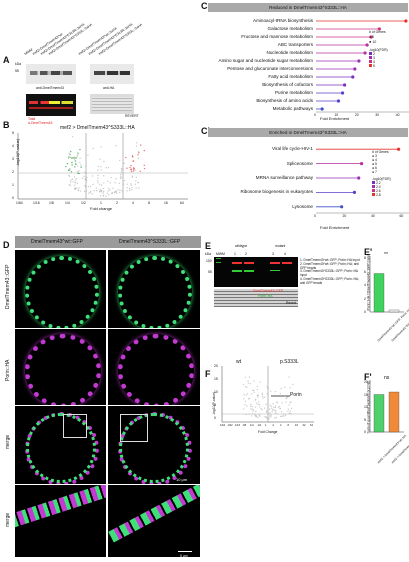 The image size is (409, 562). I want to click on f-xlabel: Fold Change, so click(268, 432).